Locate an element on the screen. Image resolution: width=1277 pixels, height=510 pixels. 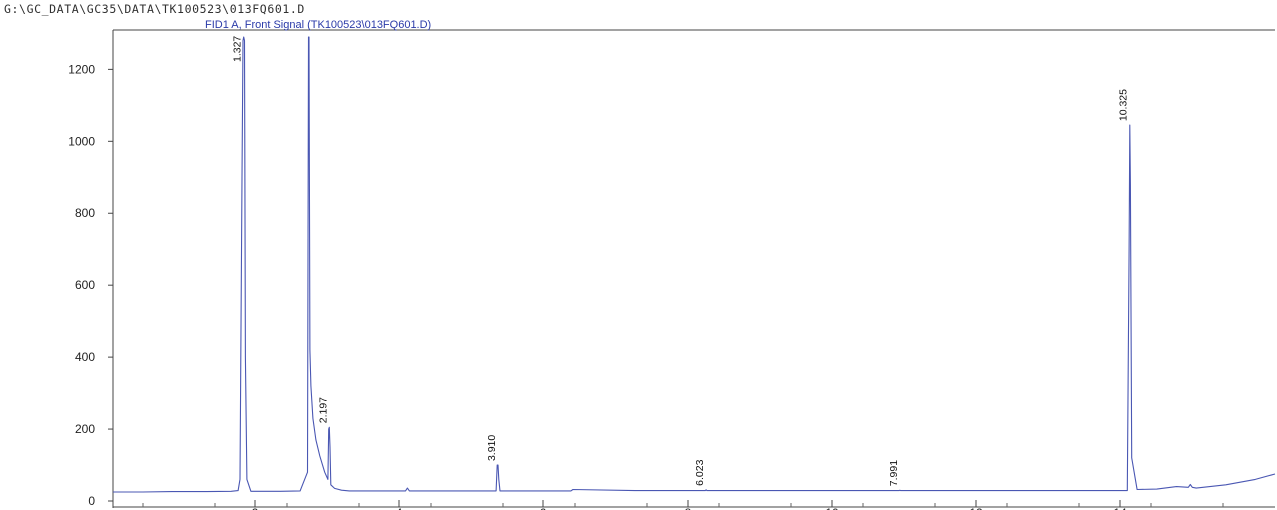
y-axis: 0 200 400 600 800 1000 1200 is located at coordinates (90, 285).